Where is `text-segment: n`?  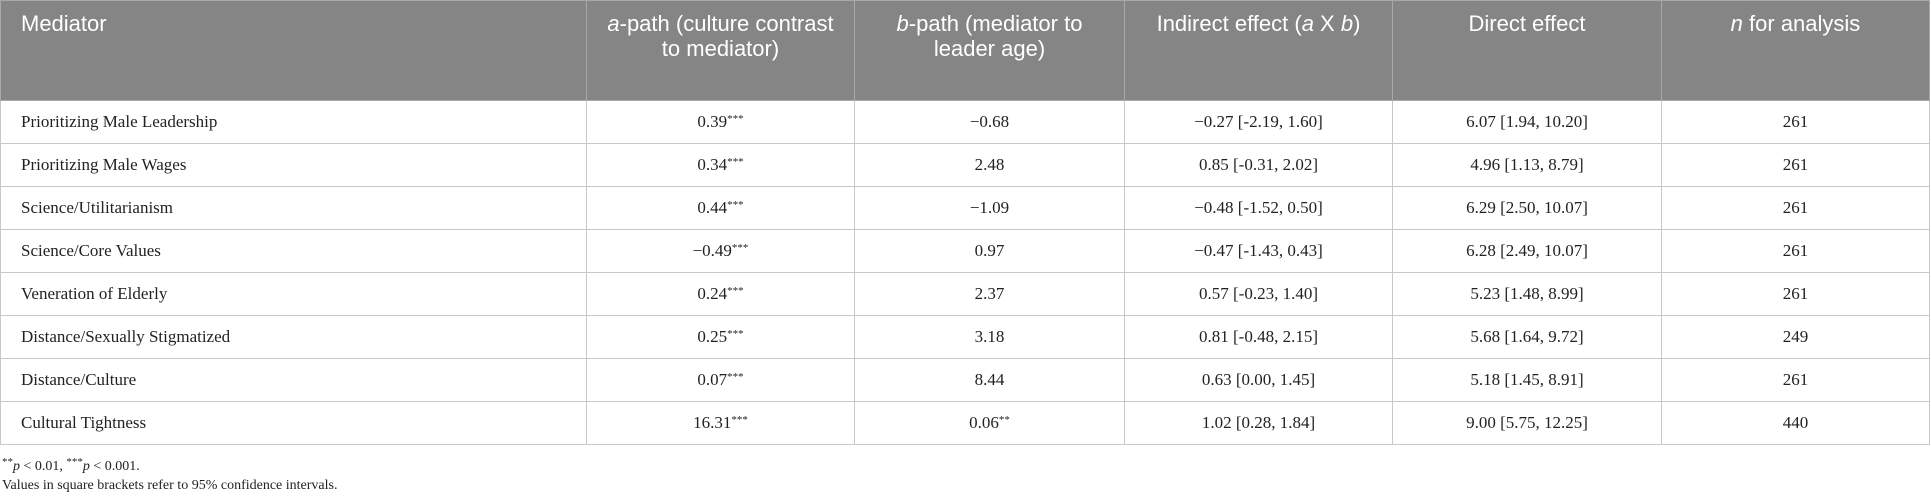 text-segment: n is located at coordinates (1736, 23).